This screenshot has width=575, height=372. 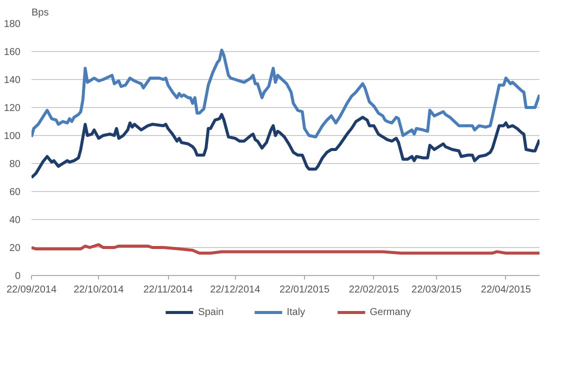 I want to click on y-tick-label: 180, so click(x=12, y=24).